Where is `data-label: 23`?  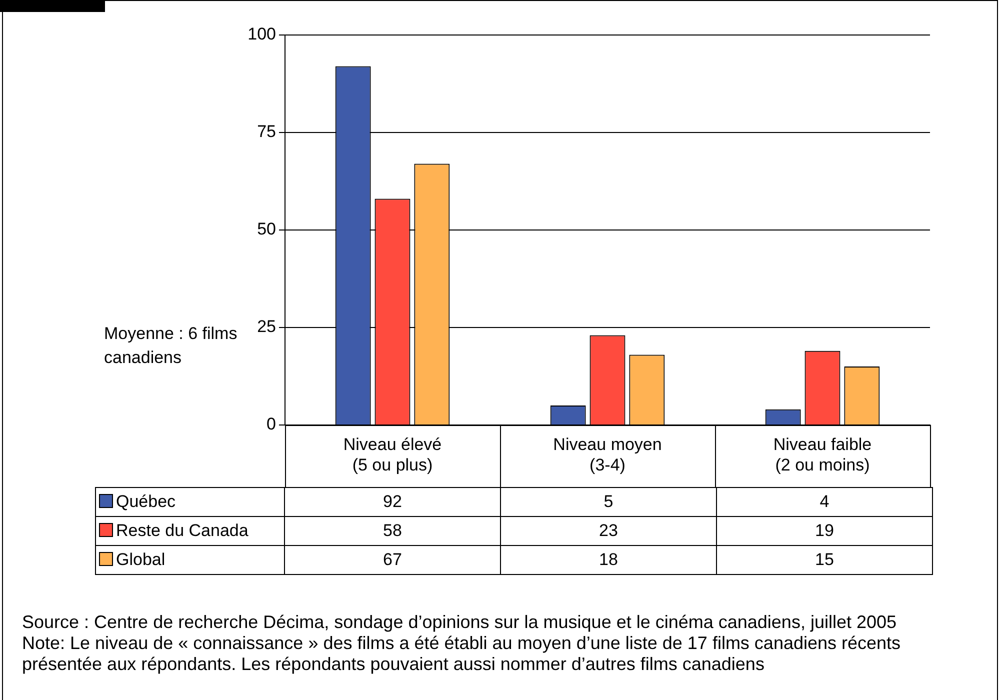 data-label: 23 is located at coordinates (608, 531).